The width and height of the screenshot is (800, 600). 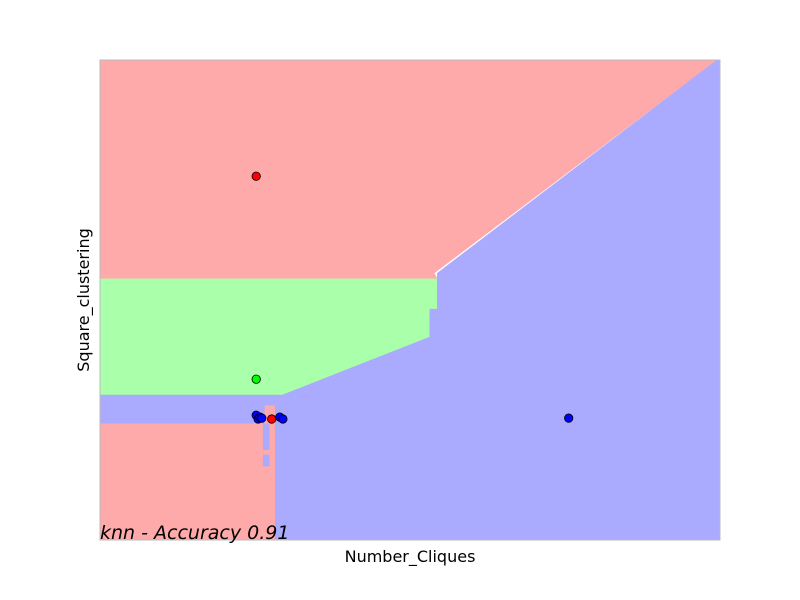 I want to click on y-axis-label: Square_clustering, so click(x=84, y=299).